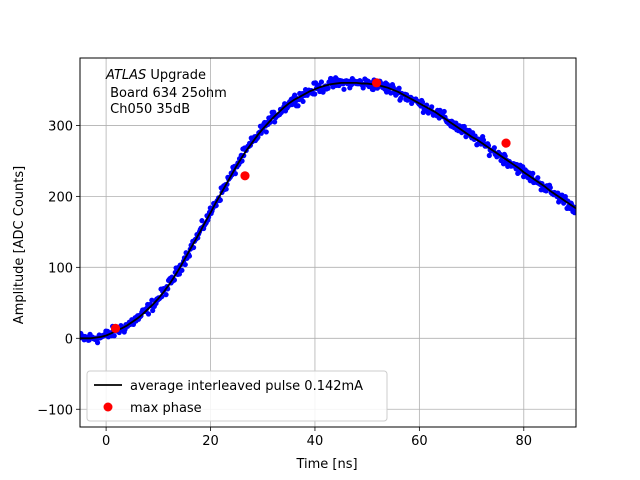 This screenshot has width=640, height=480. Describe the element at coordinates (106, 441) in the screenshot. I see `x-tick-label: 0` at that location.